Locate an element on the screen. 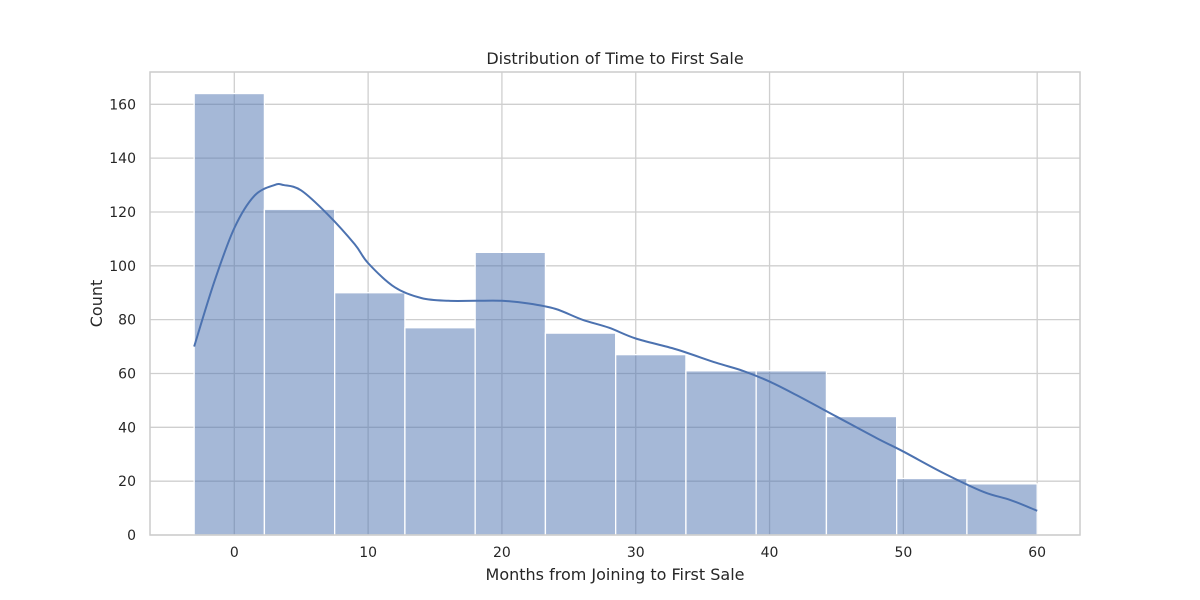 The height and width of the screenshot is (600, 1200). x-tick-labels: 0 10 20 30 40 50 60 is located at coordinates (638, 553).